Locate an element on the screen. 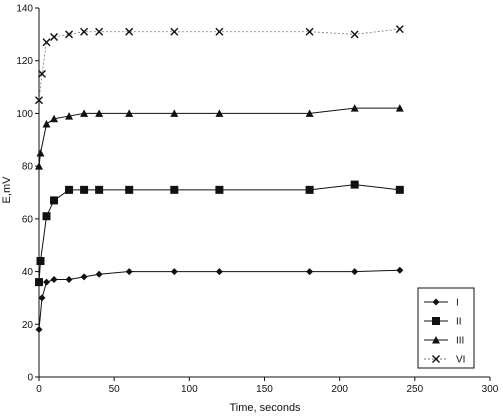 This screenshot has width=503, height=416. y-tick-label: 20 is located at coordinates (28, 325).